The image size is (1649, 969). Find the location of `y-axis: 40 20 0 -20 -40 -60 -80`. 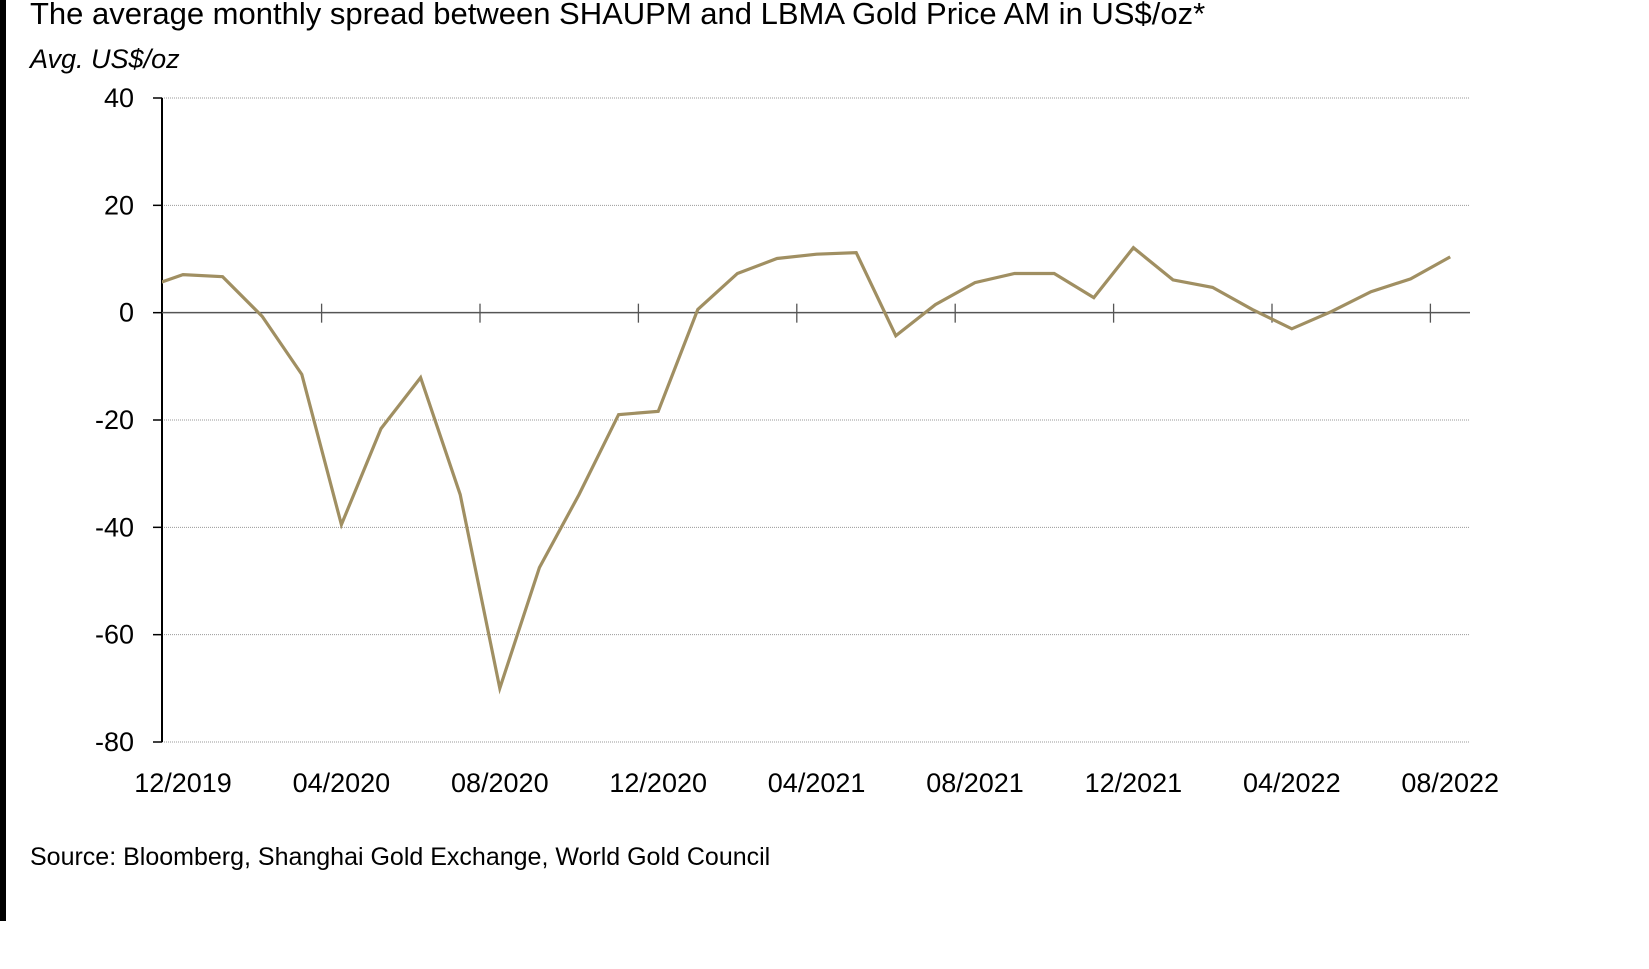

y-axis: 40 20 0 -20 -40 -60 -80 is located at coordinates (129, 420).